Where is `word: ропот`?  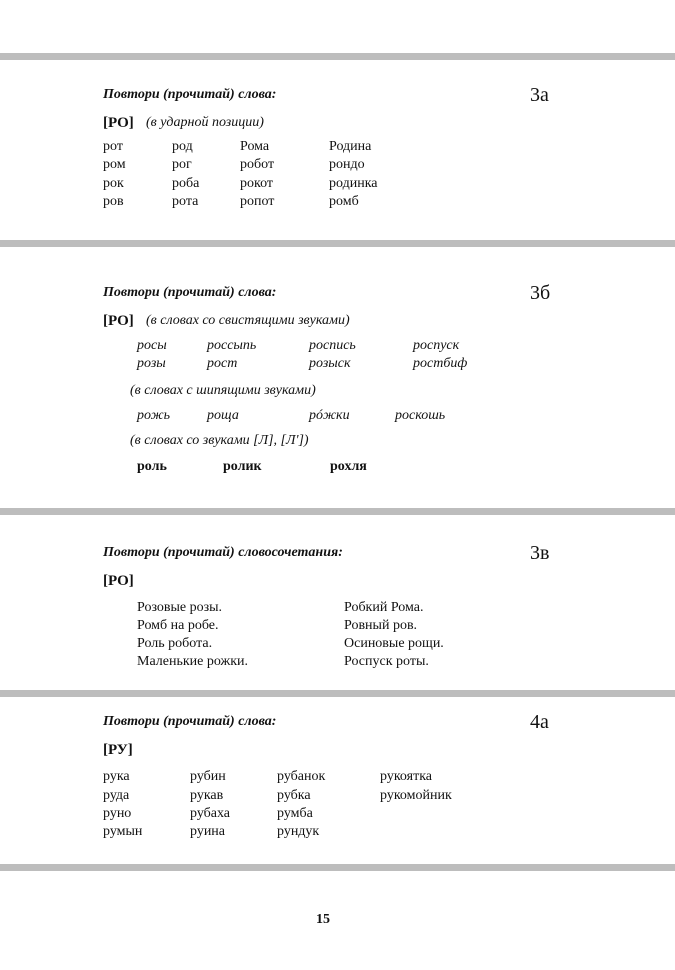
word: ропот is located at coordinates (257, 201).